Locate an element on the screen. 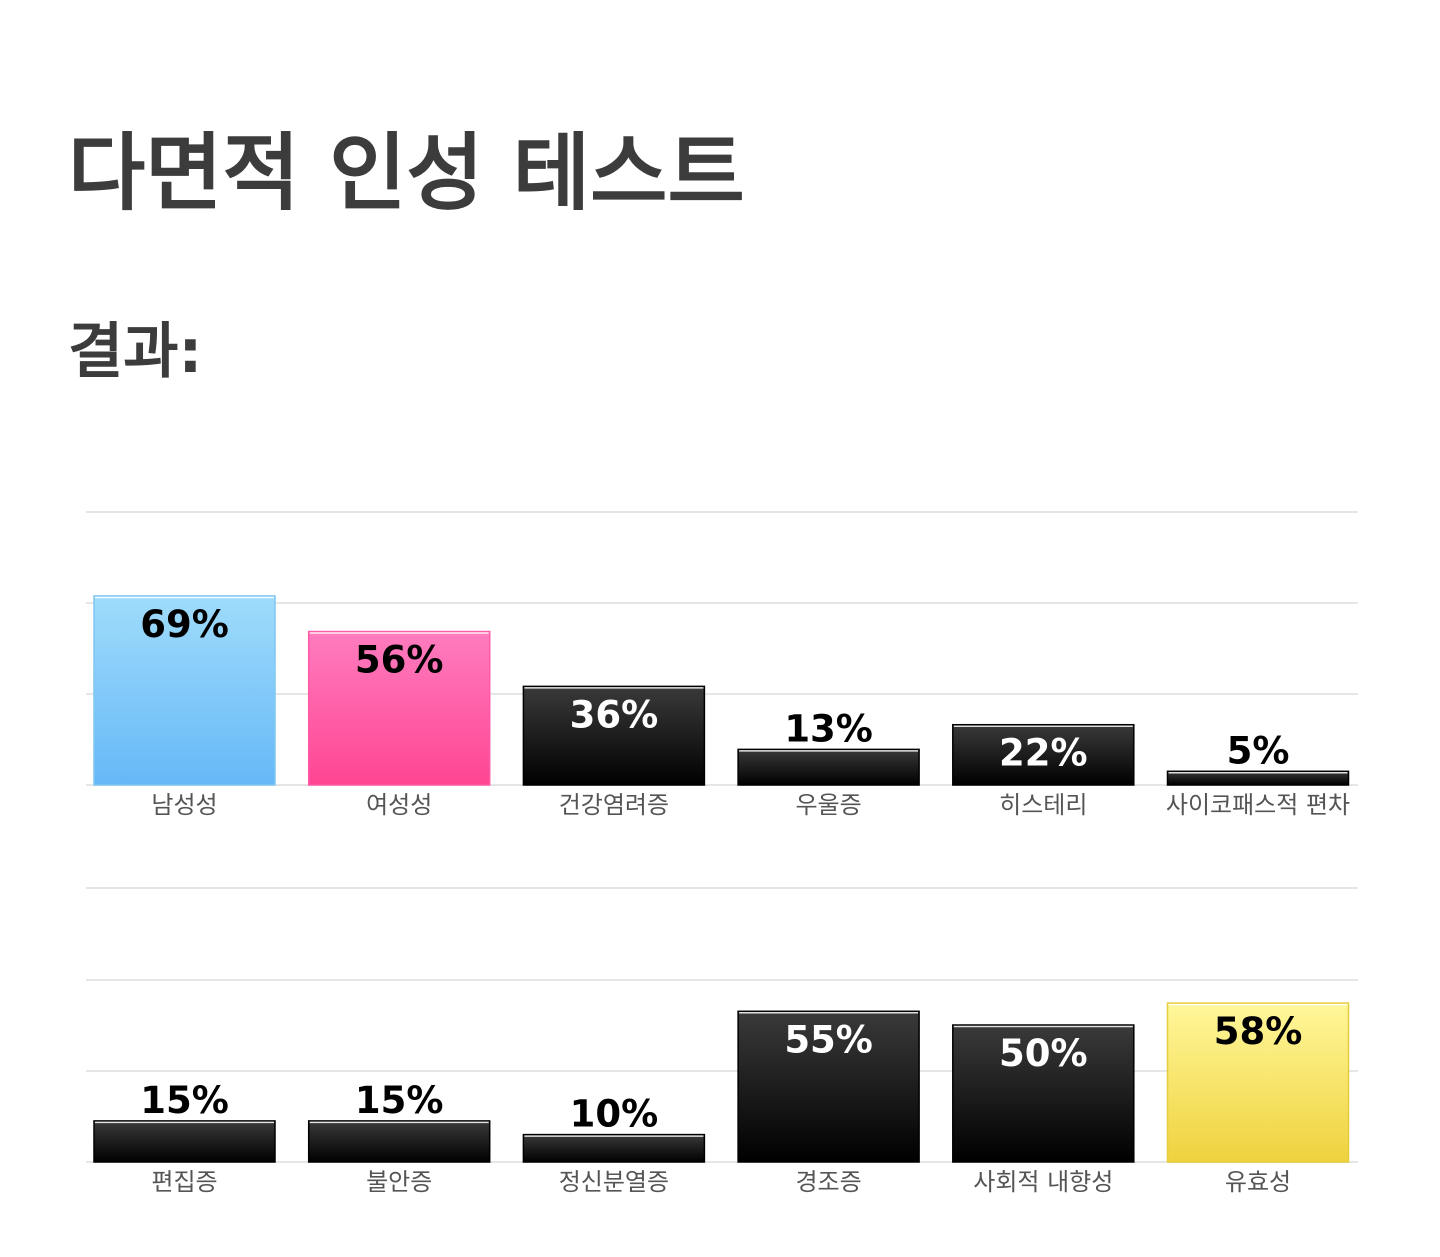 The width and height of the screenshot is (1440, 1257). category-label: 유효성 is located at coordinates (1258, 1182).